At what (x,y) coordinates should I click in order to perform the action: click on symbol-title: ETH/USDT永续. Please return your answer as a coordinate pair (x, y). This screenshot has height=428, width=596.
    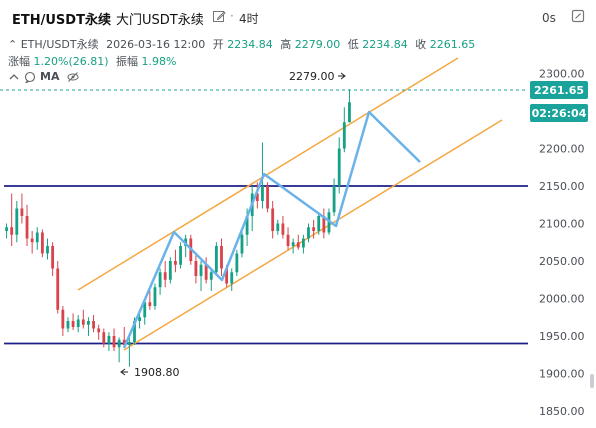
    Looking at the image, I should click on (61, 20).